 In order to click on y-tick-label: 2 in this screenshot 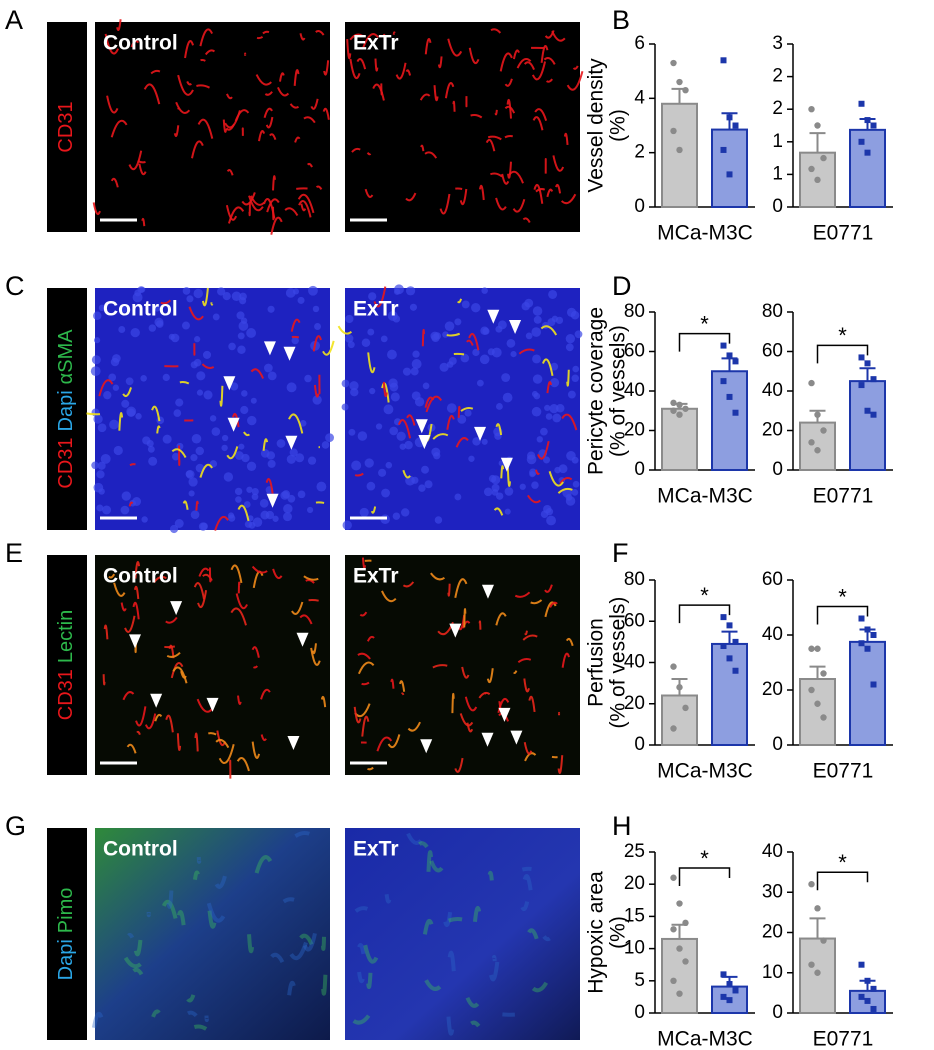, I will do `click(777, 108)`.